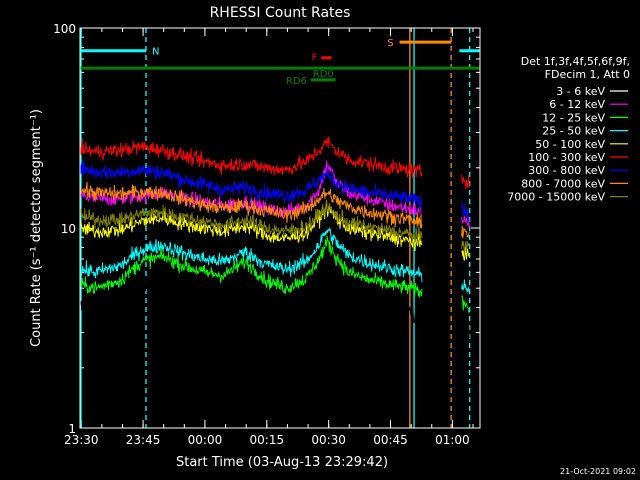  I want to click on x-axis-label: Start Time (03-Aug-13 23:29:42), so click(282, 462).